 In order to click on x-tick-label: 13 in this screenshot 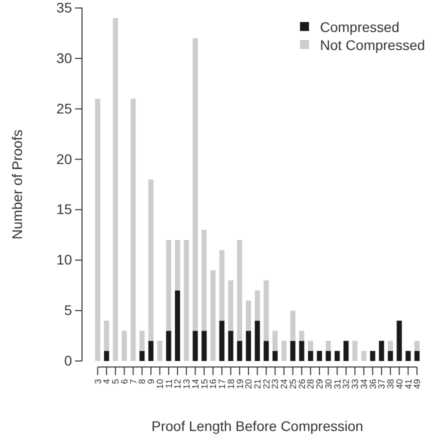, I will do `click(187, 384)`.